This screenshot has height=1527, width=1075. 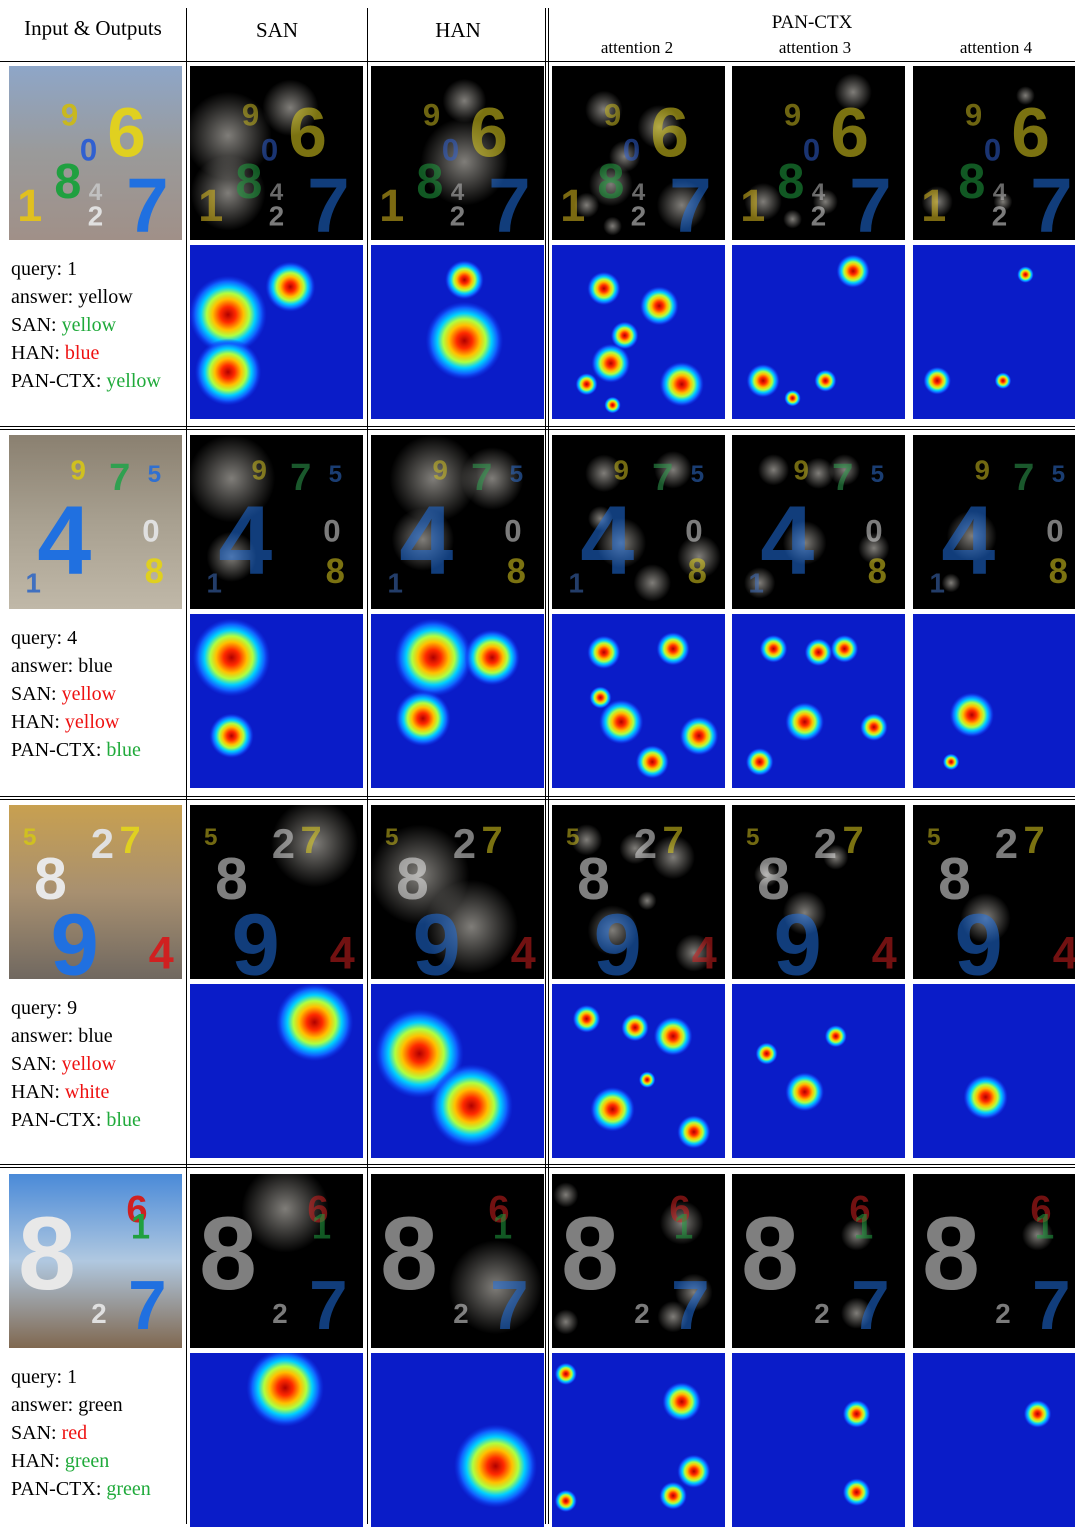 I want to click on result-value: green, so click(x=87, y=1461).